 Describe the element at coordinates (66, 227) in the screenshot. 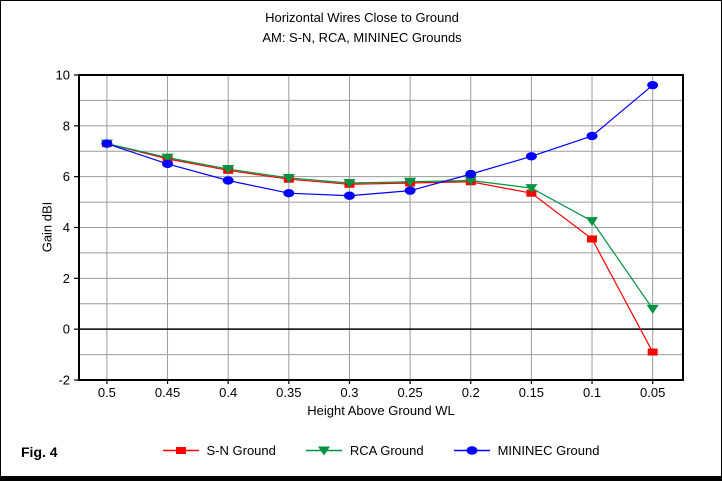

I see `y-tick-label: 4` at that location.